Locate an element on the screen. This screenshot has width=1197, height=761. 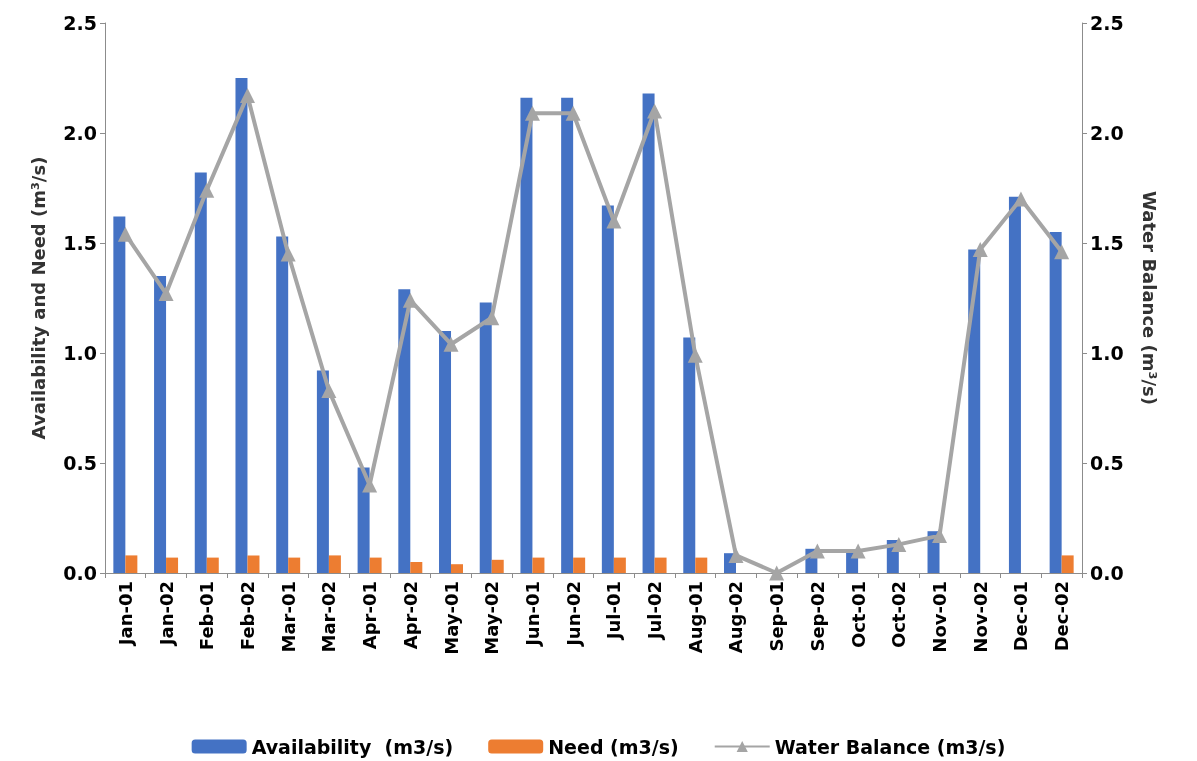
y-tick-label: 1.5 is located at coordinates (80, 243).